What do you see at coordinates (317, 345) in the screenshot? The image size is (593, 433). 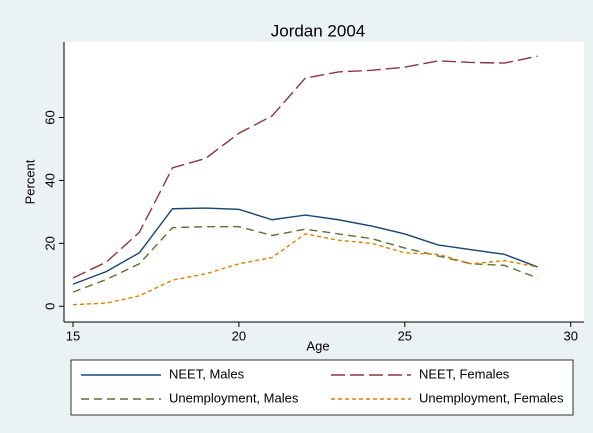 I see `x-axis-label: Age` at bounding box center [317, 345].